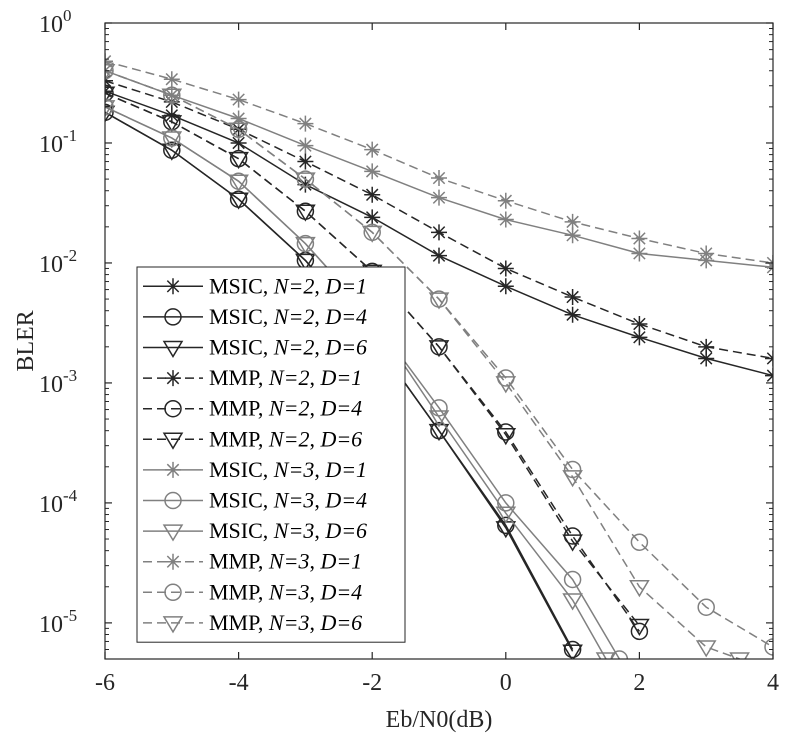 The height and width of the screenshot is (743, 799). Describe the element at coordinates (288, 469) in the screenshot. I see `legend-label: MSIC, N=3, D=1` at that location.